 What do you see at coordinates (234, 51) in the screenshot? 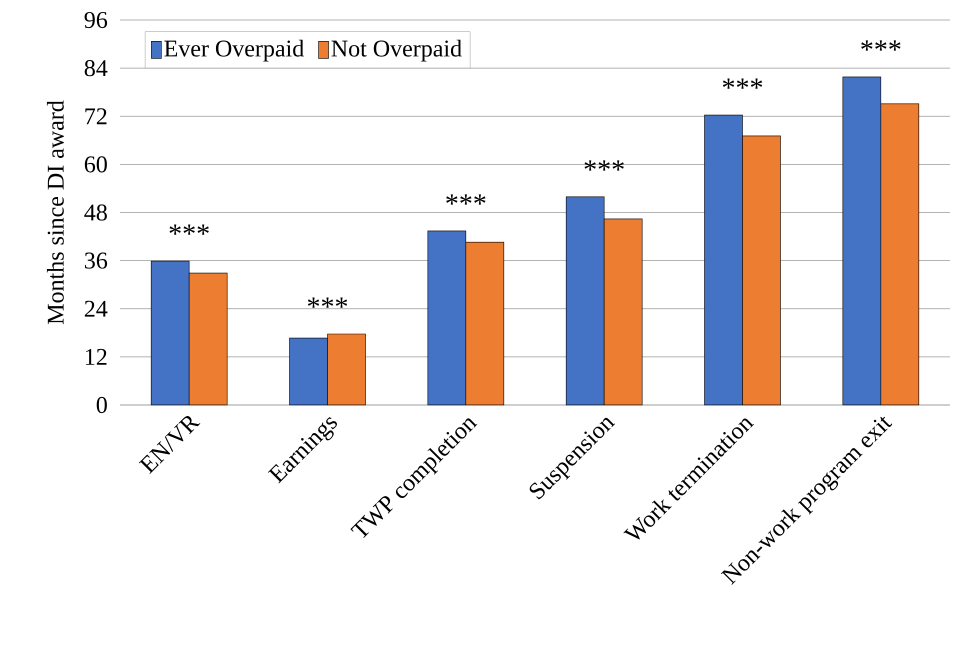
I see `legend-label: Ever Overpaid` at bounding box center [234, 51].